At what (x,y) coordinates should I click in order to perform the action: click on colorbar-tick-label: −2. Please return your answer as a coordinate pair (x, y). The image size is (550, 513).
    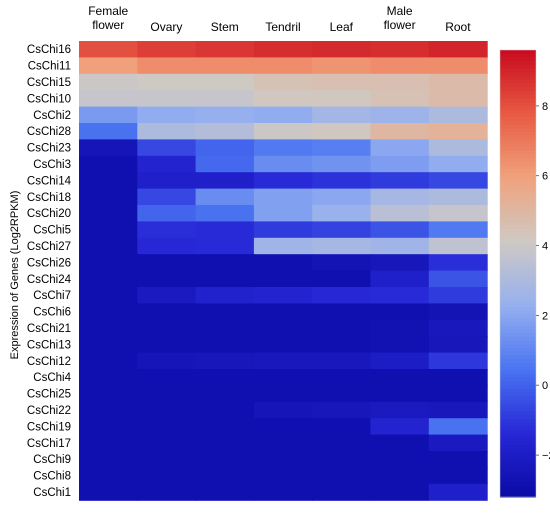
    Looking at the image, I should click on (546, 456).